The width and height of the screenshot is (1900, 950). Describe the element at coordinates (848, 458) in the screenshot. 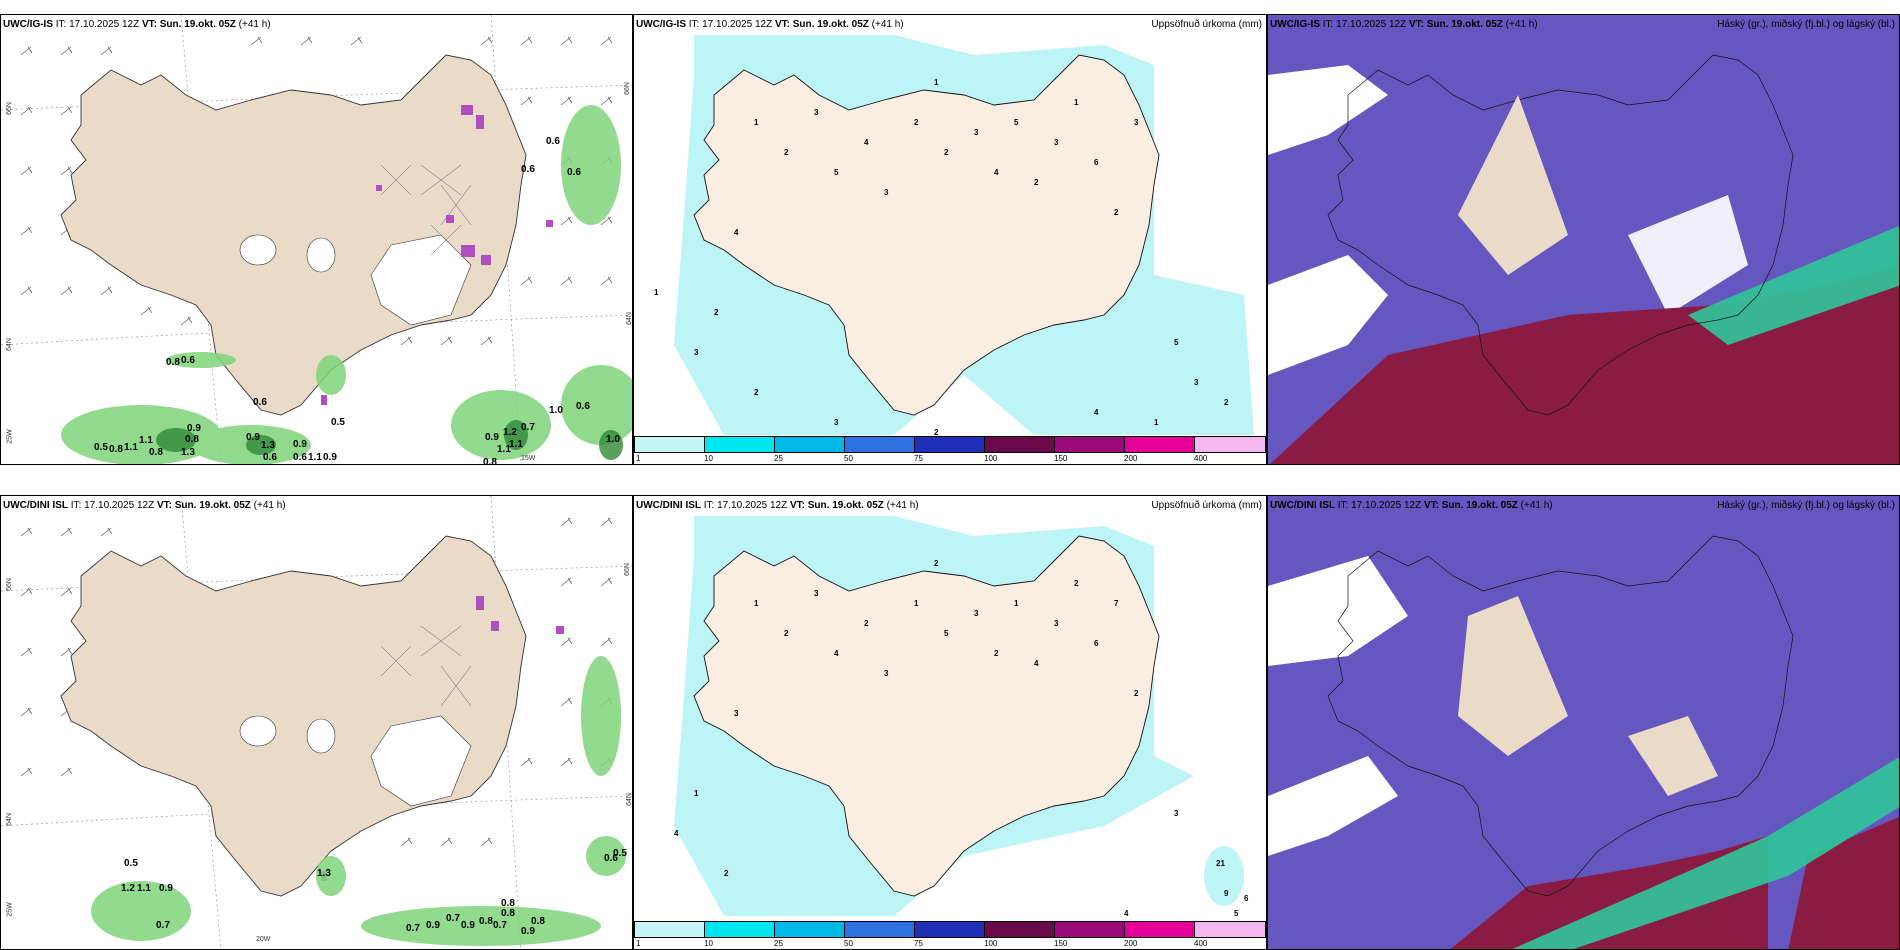

I see `colorbar-tick: 50` at that location.